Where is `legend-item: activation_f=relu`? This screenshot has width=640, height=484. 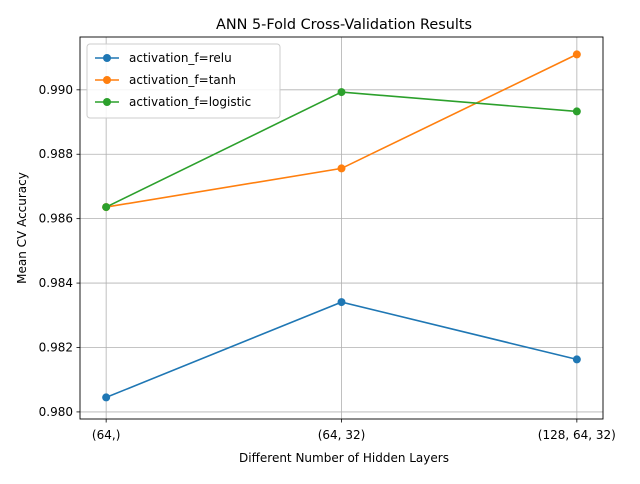
legend-item: activation_f=relu is located at coordinates (163, 58).